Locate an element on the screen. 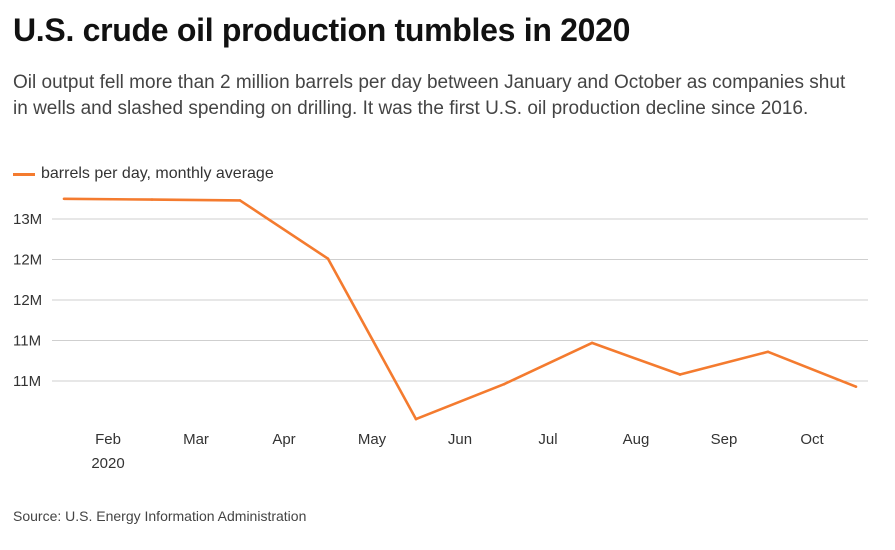  x-tick-sublabel: 2020 is located at coordinates (107, 463).